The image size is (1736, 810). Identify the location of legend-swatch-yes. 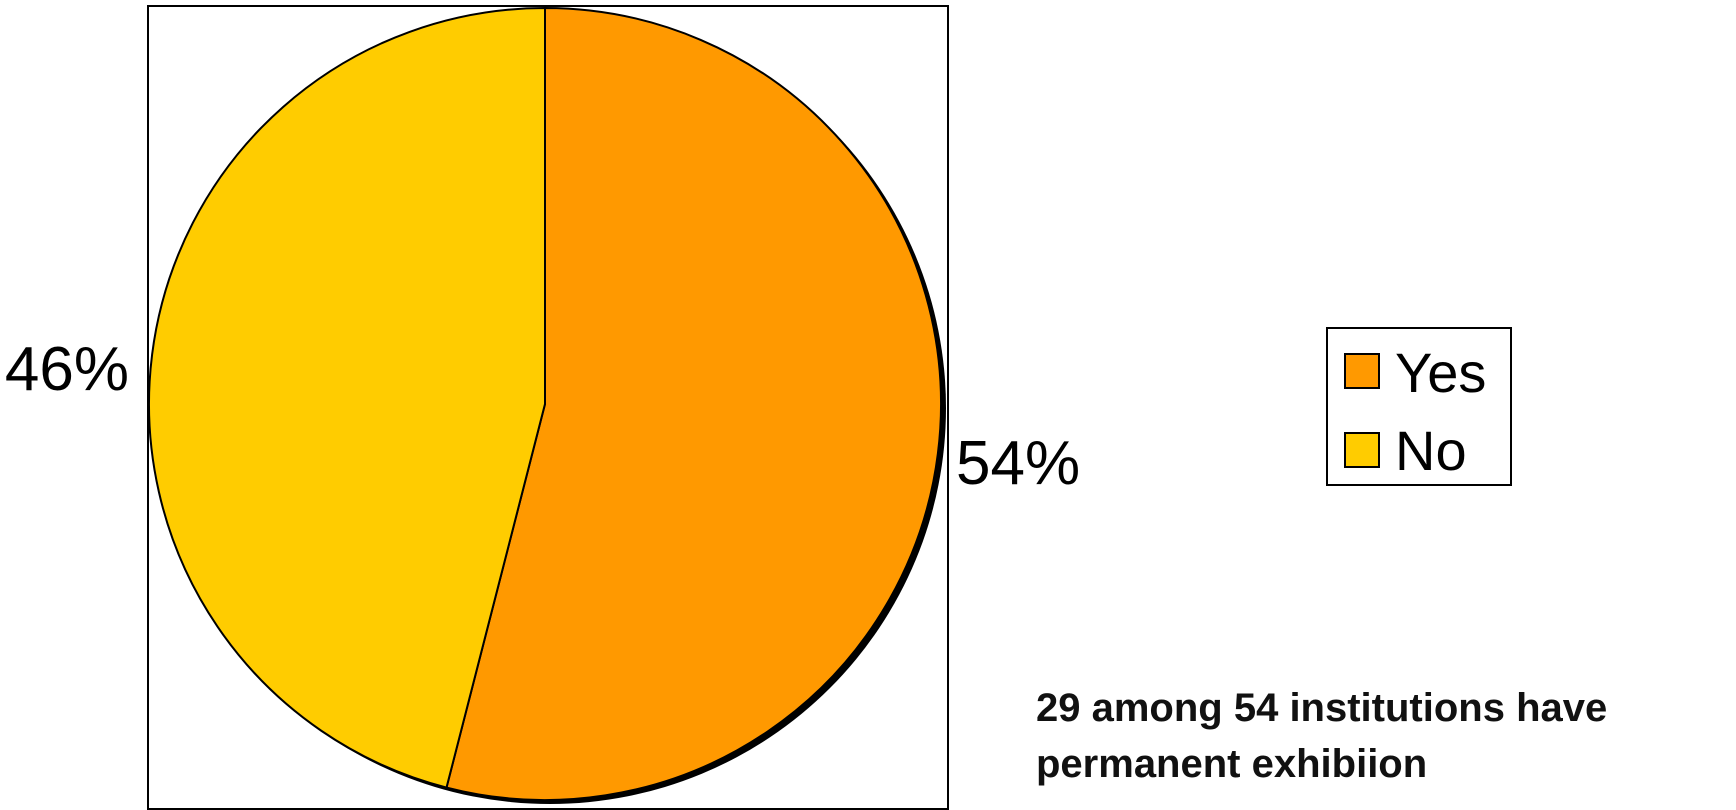
(1362, 371).